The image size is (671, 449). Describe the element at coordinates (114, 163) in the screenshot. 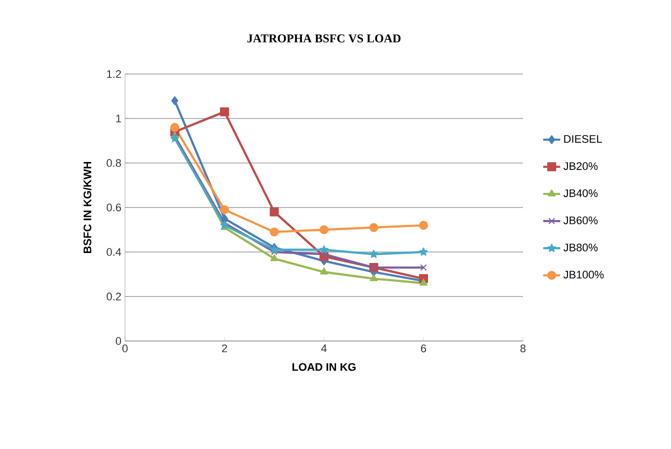

I see `y-tick-label: 0.8` at that location.